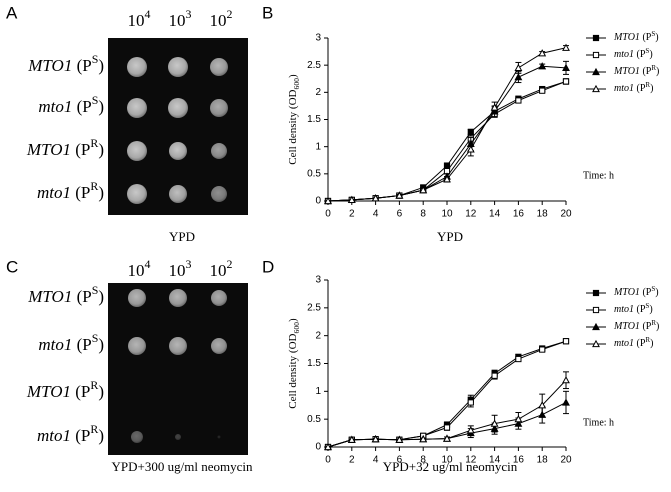  What do you see at coordinates (328, 214) in the screenshot?
I see `x-tick-label: 0` at bounding box center [328, 214].